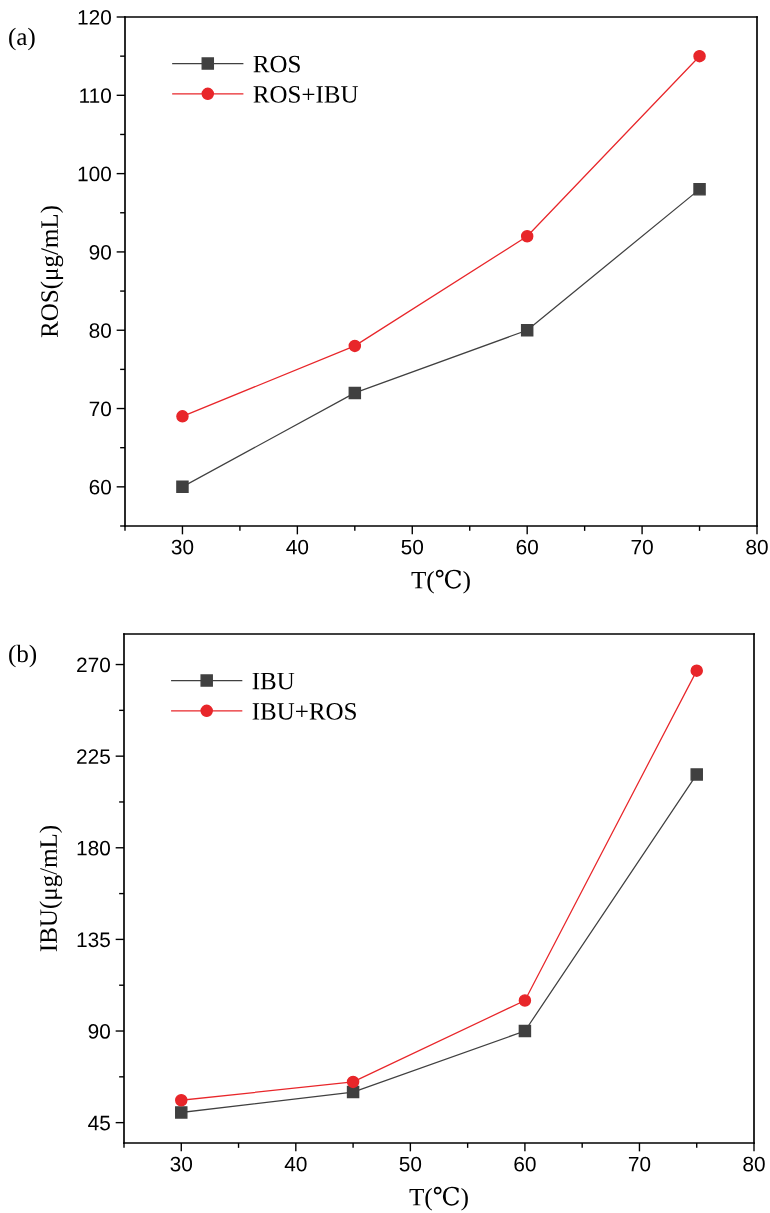 The height and width of the screenshot is (1213, 770). Describe the element at coordinates (23, 656) in the screenshot. I see `chart-title: (b)` at that location.